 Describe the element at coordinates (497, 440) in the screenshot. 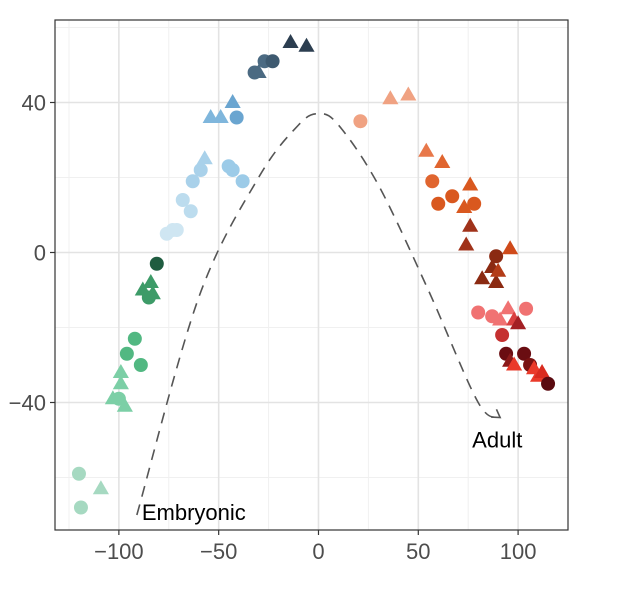

I see `annotation-adult: Adult` at that location.